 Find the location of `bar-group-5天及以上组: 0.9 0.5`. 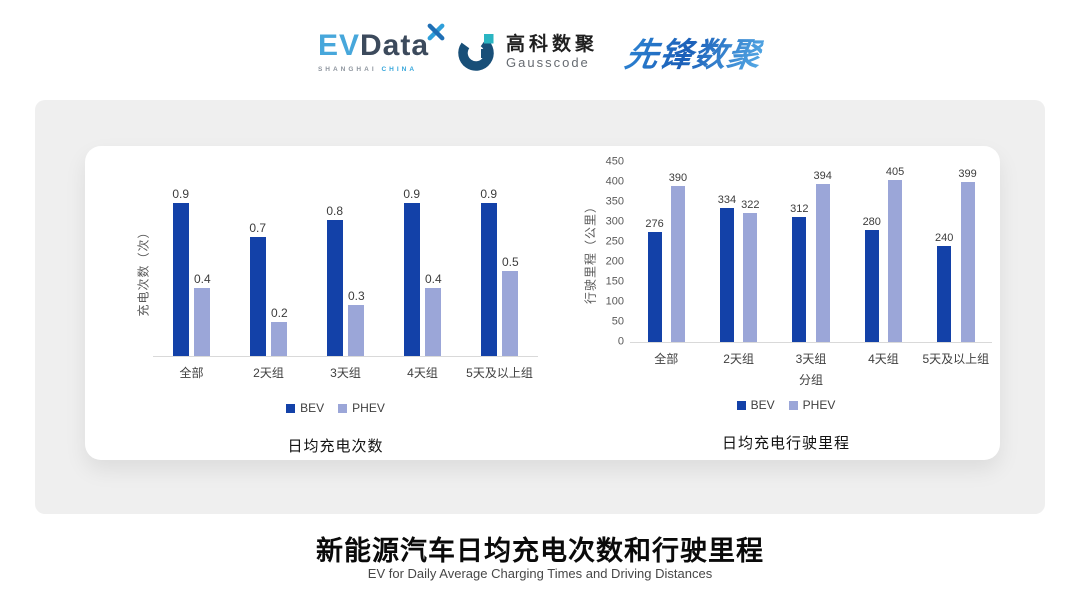

bar-group-5天及以上组: 0.9 0.5 is located at coordinates (499, 271).